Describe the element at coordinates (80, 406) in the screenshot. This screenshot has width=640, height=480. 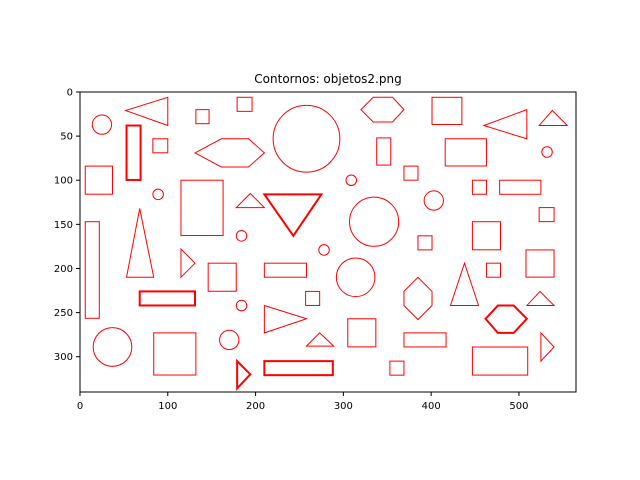
I see `x-tick-label-0: 0` at that location.